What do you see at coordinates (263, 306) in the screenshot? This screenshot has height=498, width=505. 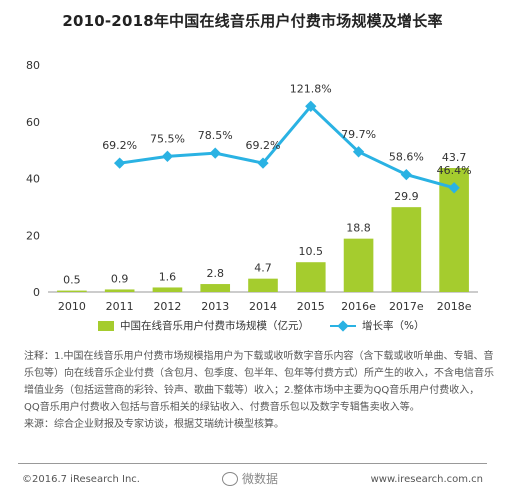 I see `x-tick-label: 2014` at bounding box center [263, 306].